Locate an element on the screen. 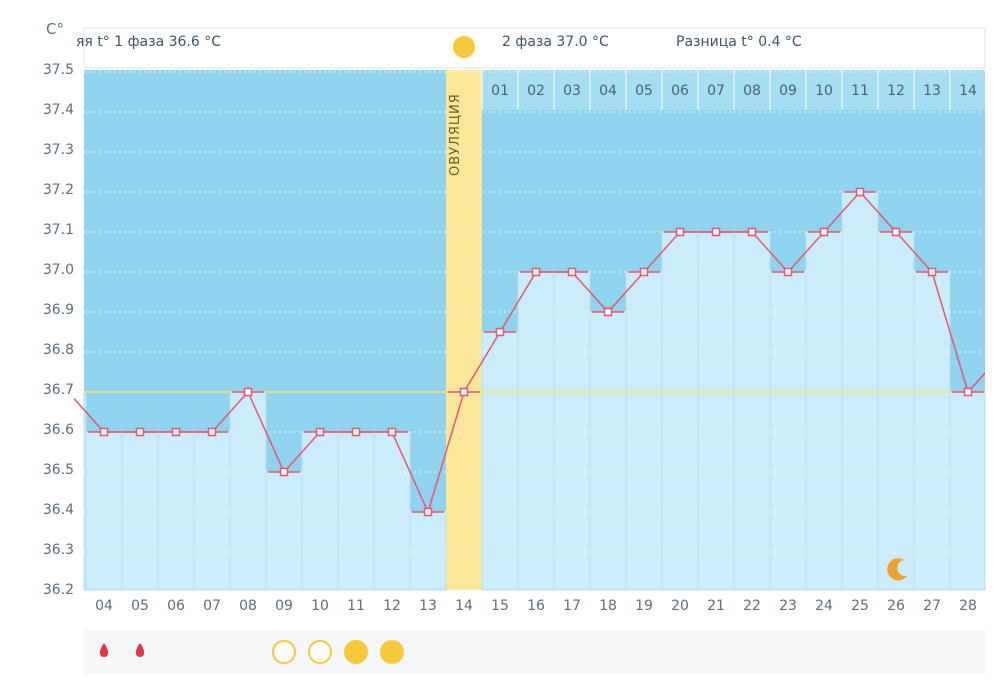  x-tick-label: 10 is located at coordinates (320, 606).